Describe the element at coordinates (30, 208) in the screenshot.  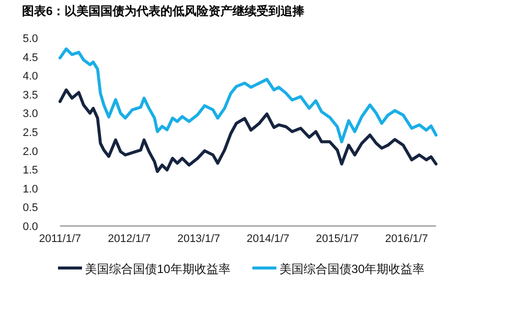
I see `y-tick-label: 0.5` at that location.